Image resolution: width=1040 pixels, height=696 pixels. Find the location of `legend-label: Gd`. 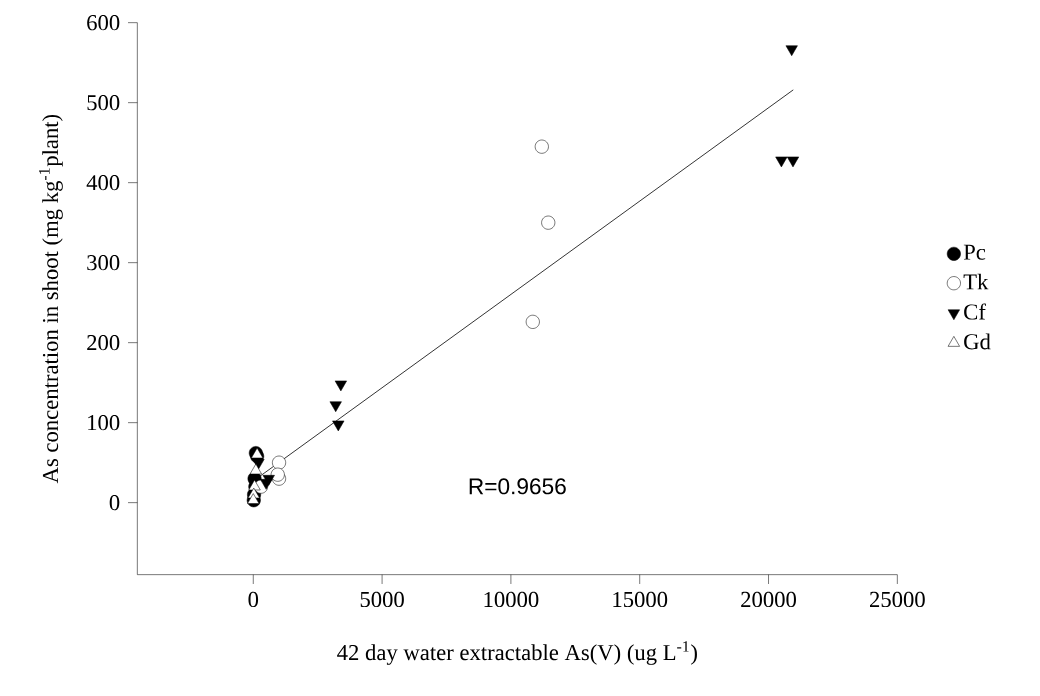

legend-label: Gd is located at coordinates (977, 341).